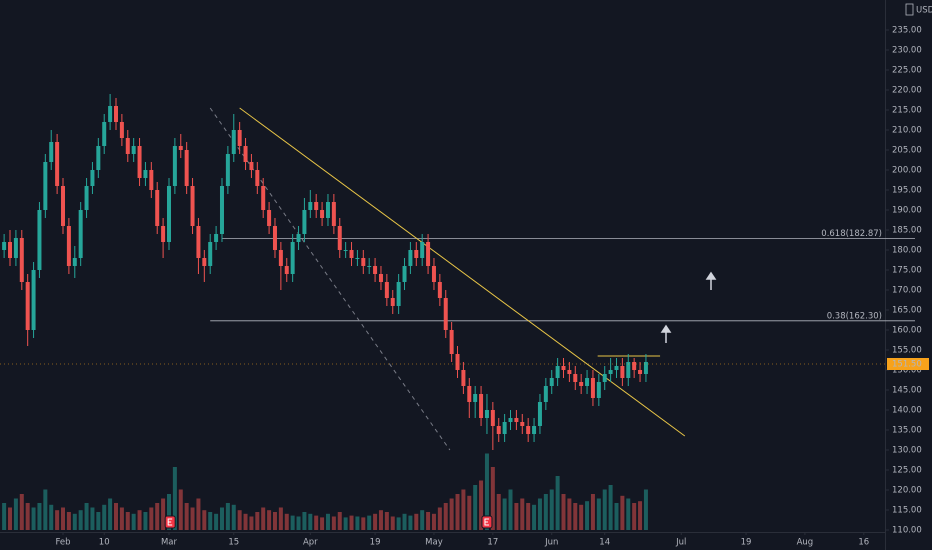  I want to click on y-tick-label: 220.00, so click(907, 91).